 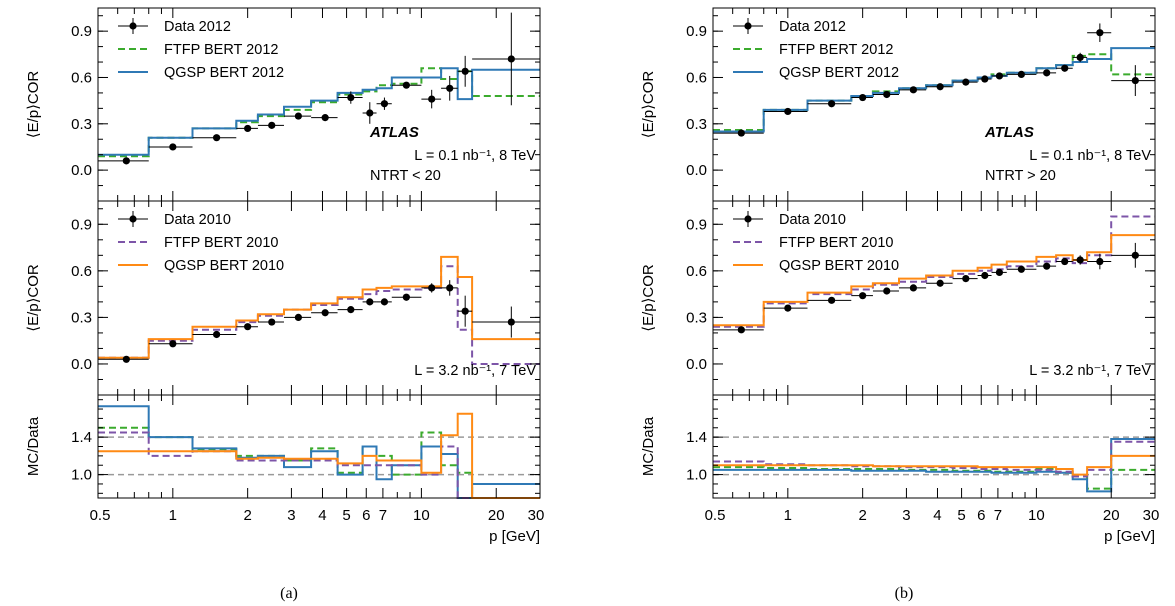 What do you see at coordinates (475, 371) in the screenshot?
I see `lumi-label: L = 3.2 nb⁻¹, 7 TeV` at bounding box center [475, 371].